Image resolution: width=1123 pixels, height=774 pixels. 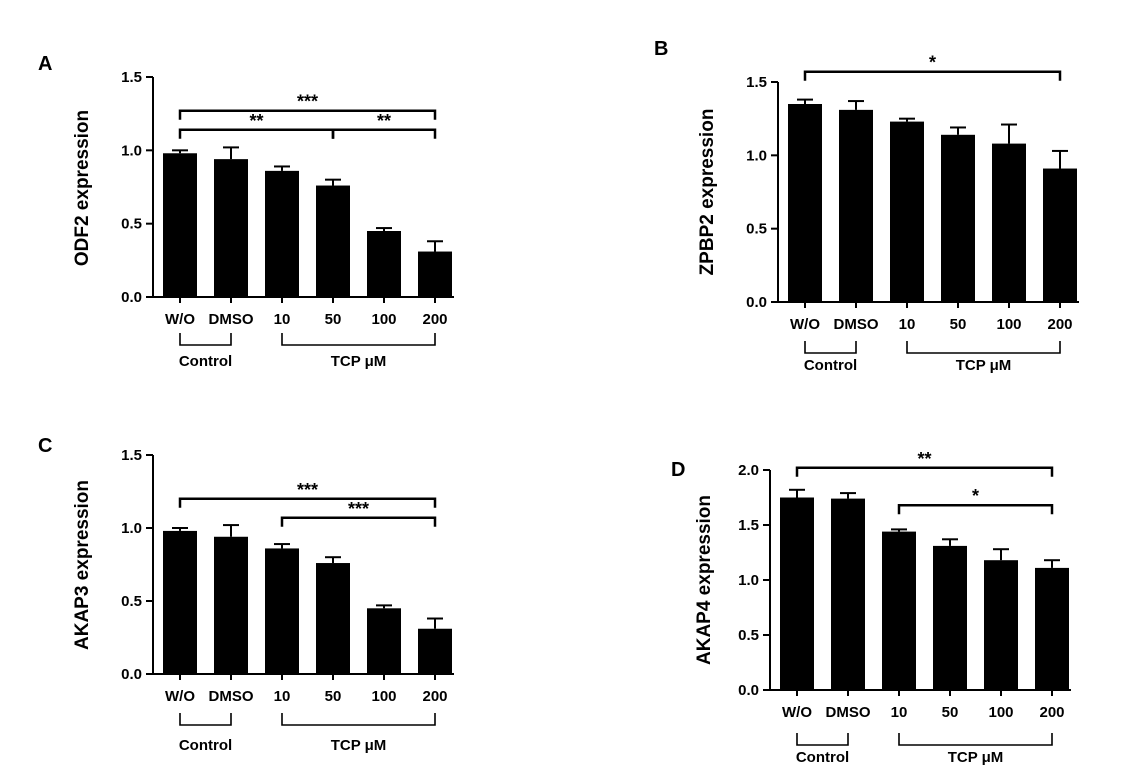 What do you see at coordinates (748, 470) in the screenshot?
I see `y-tick-label: 2.0` at bounding box center [748, 470].